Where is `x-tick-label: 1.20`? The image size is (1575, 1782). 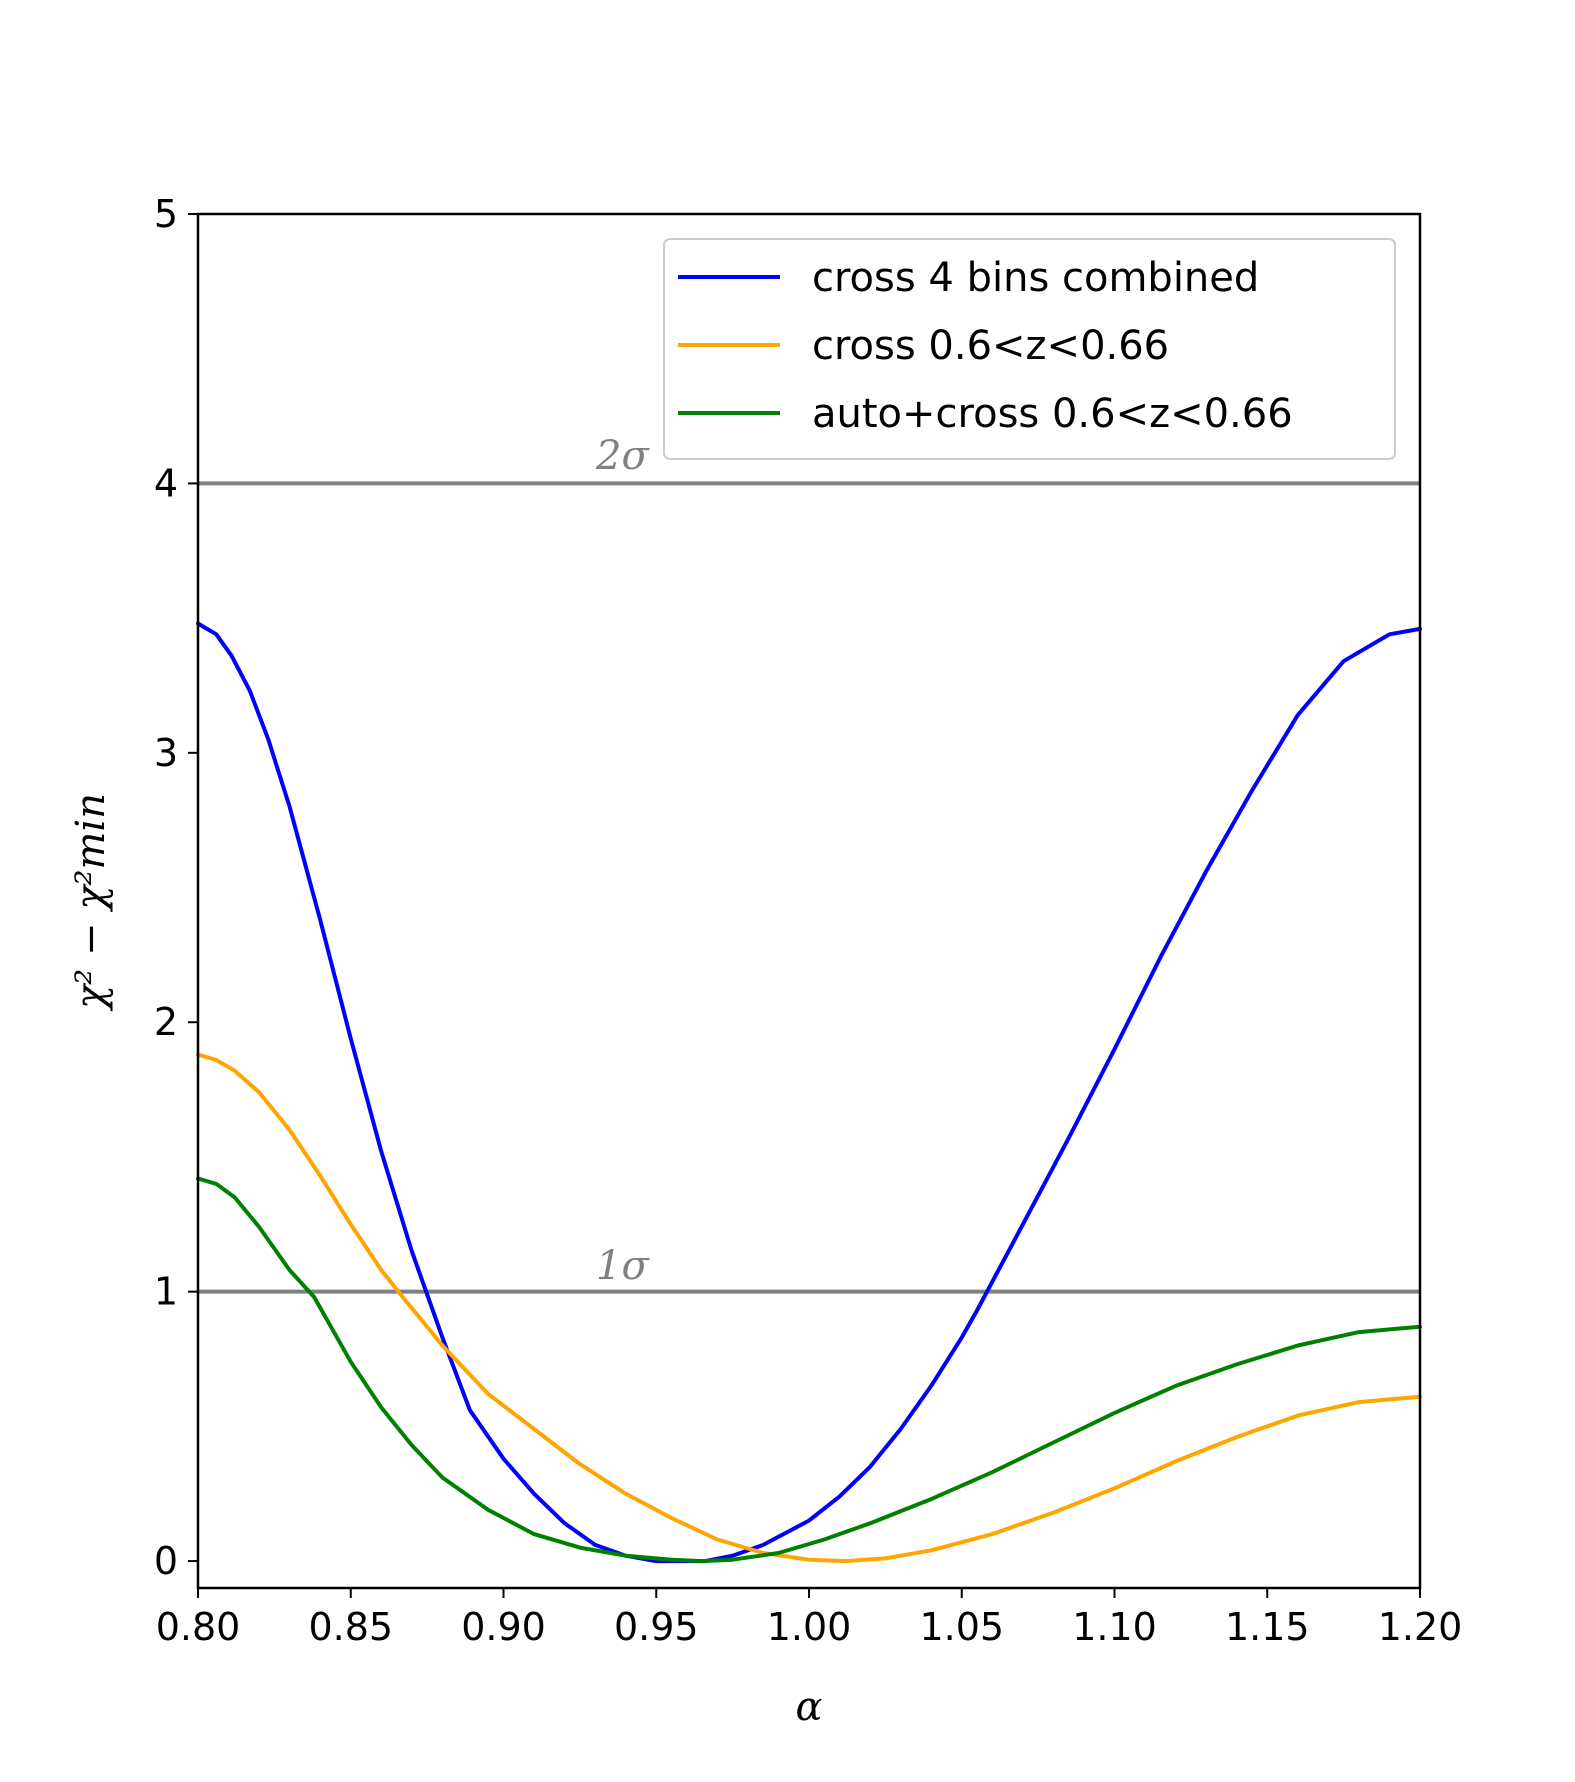 x-tick-label: 1.20 is located at coordinates (1420, 1627).